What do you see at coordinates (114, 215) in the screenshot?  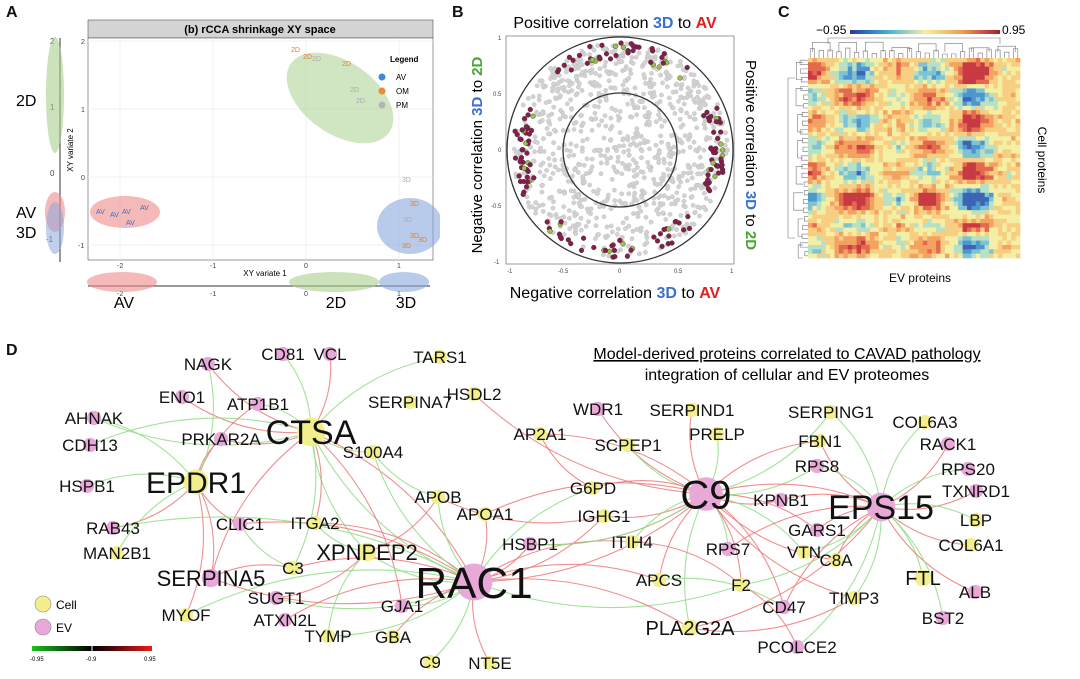 I see `point-av: AV` at bounding box center [114, 215].